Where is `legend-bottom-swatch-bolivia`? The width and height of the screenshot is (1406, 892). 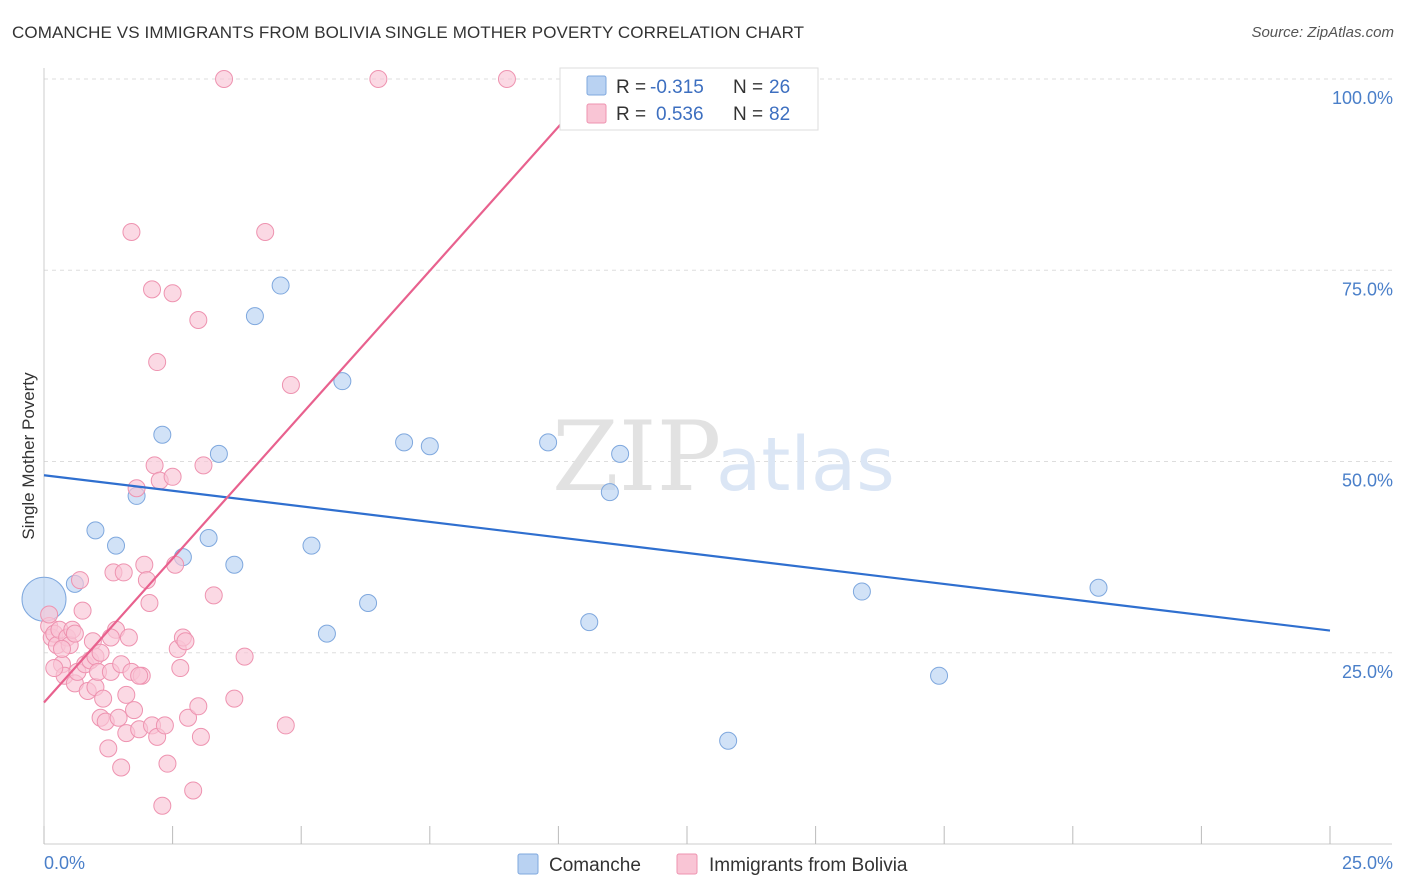
legend-bottom-swatch-bolivia is located at coordinates (687, 864).